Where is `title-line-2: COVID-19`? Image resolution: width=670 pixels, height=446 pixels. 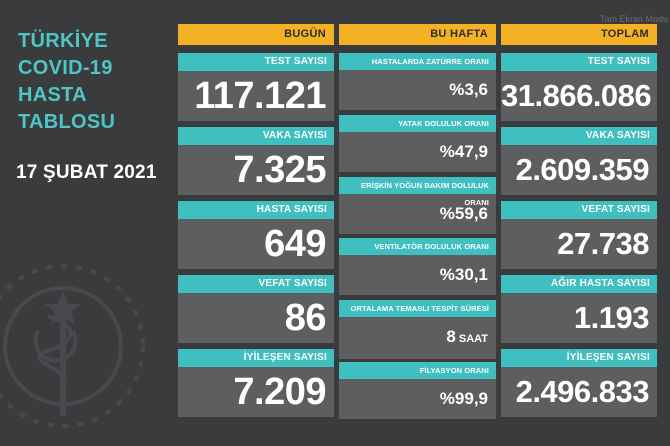
title-line-2: COVID-19 is located at coordinates (65, 68).